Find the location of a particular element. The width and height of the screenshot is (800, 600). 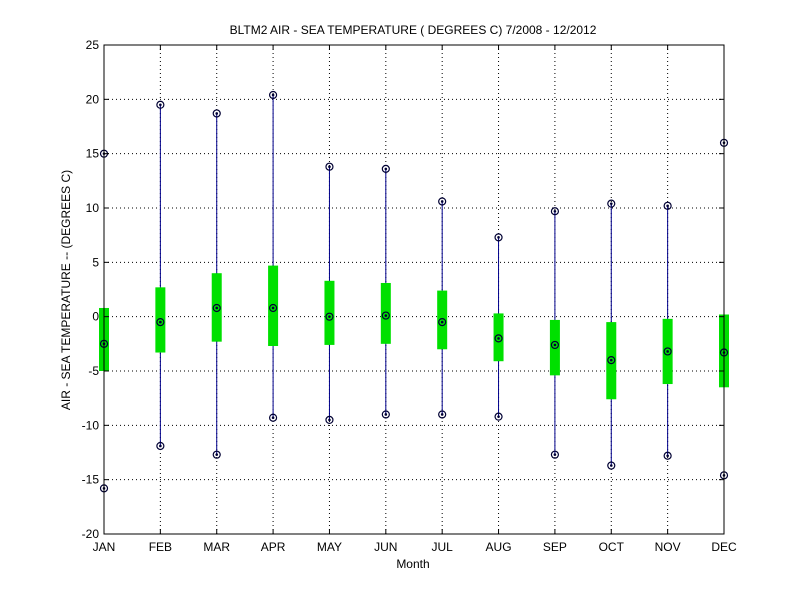

box-may is located at coordinates (329, 293).